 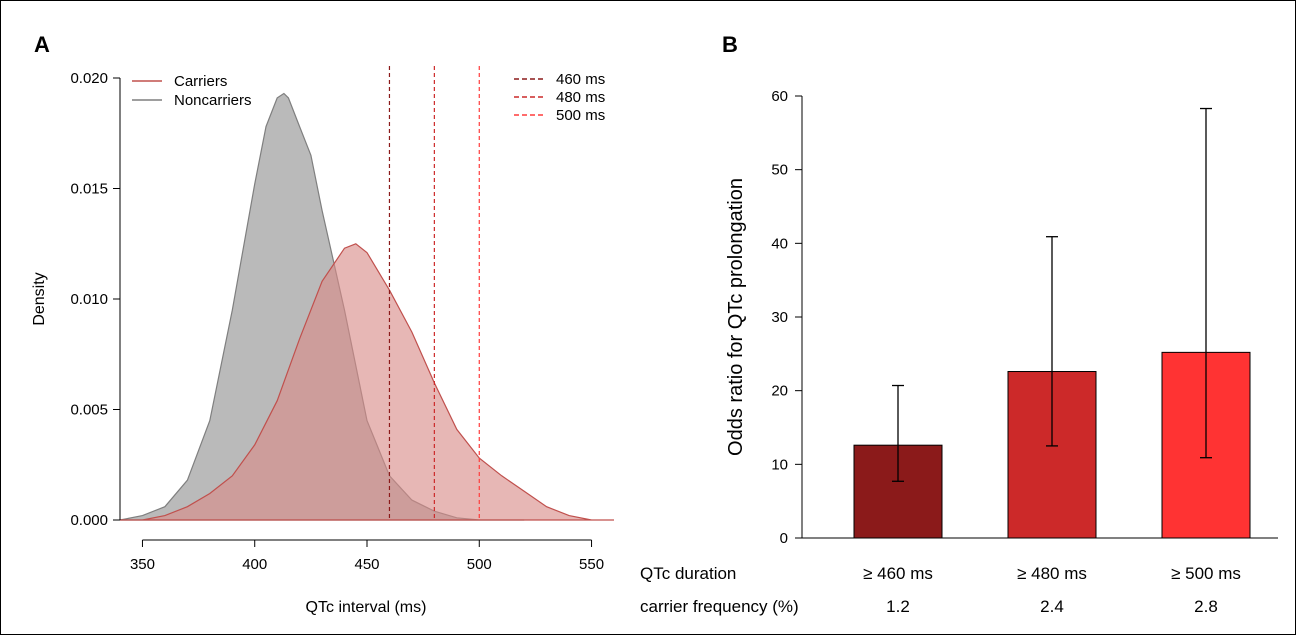 I want to click on odds-ratio-y-tick-label: 0, so click(x=784, y=538).